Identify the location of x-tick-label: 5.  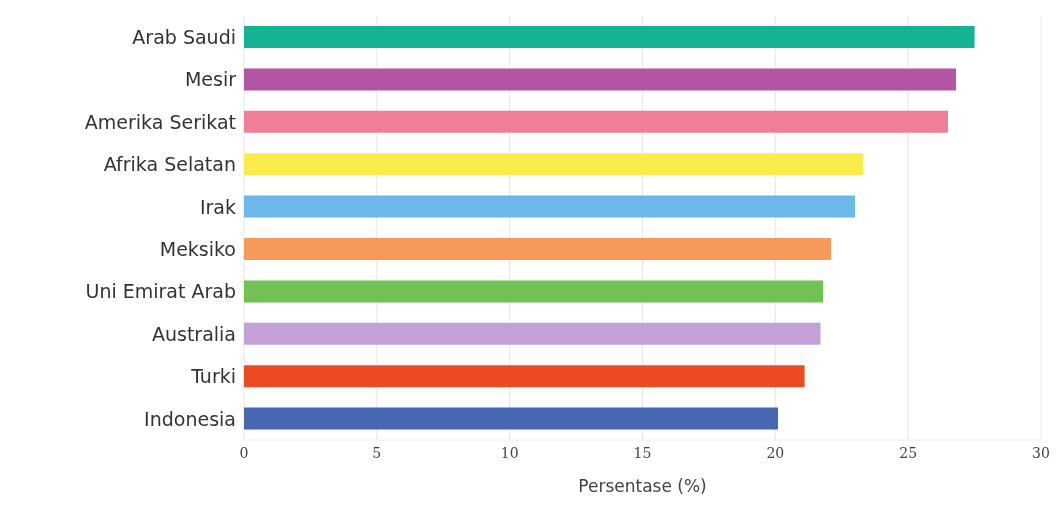
(377, 452).